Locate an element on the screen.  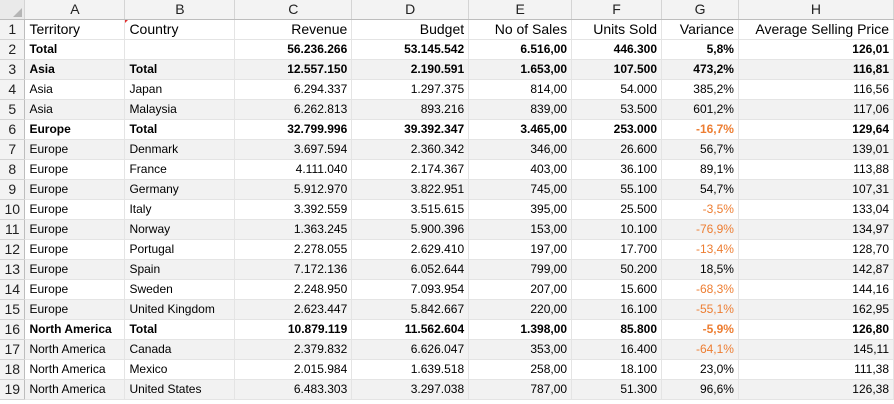
territory-cell: Asia is located at coordinates (75, 109).